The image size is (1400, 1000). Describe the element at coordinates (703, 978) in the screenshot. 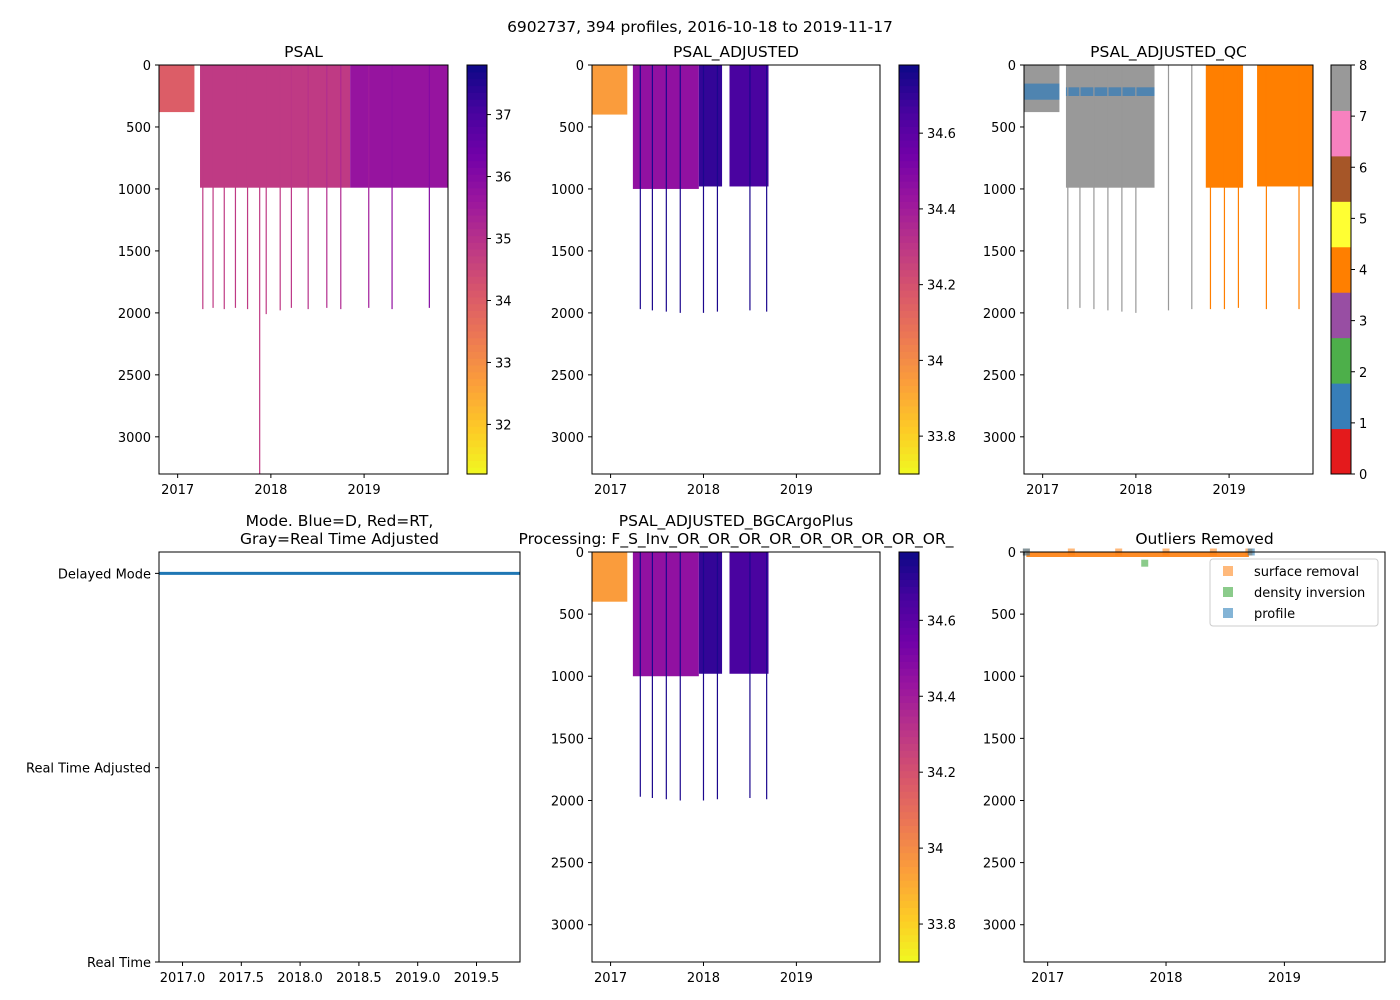

I see `bgc-xtick-label: 2018` at that location.